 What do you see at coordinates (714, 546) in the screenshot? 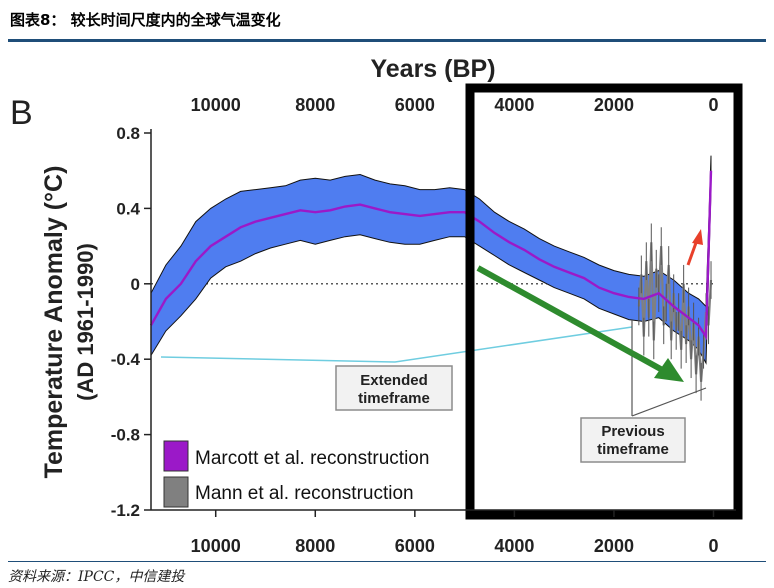
I see `x-tick-label-bottom: 0` at bounding box center [714, 546].